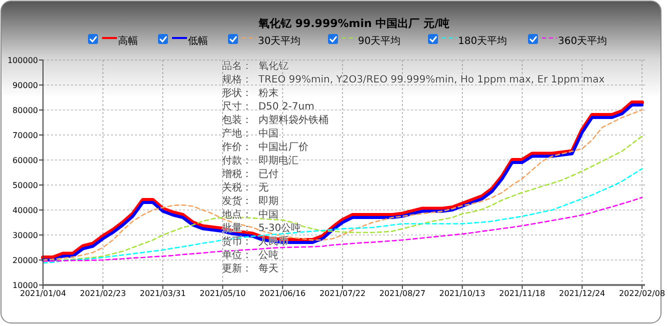 The height and width of the screenshot is (326, 668). What do you see at coordinates (25, 235) in the screenshot?
I see `y-tick-label: 30000` at bounding box center [25, 235].